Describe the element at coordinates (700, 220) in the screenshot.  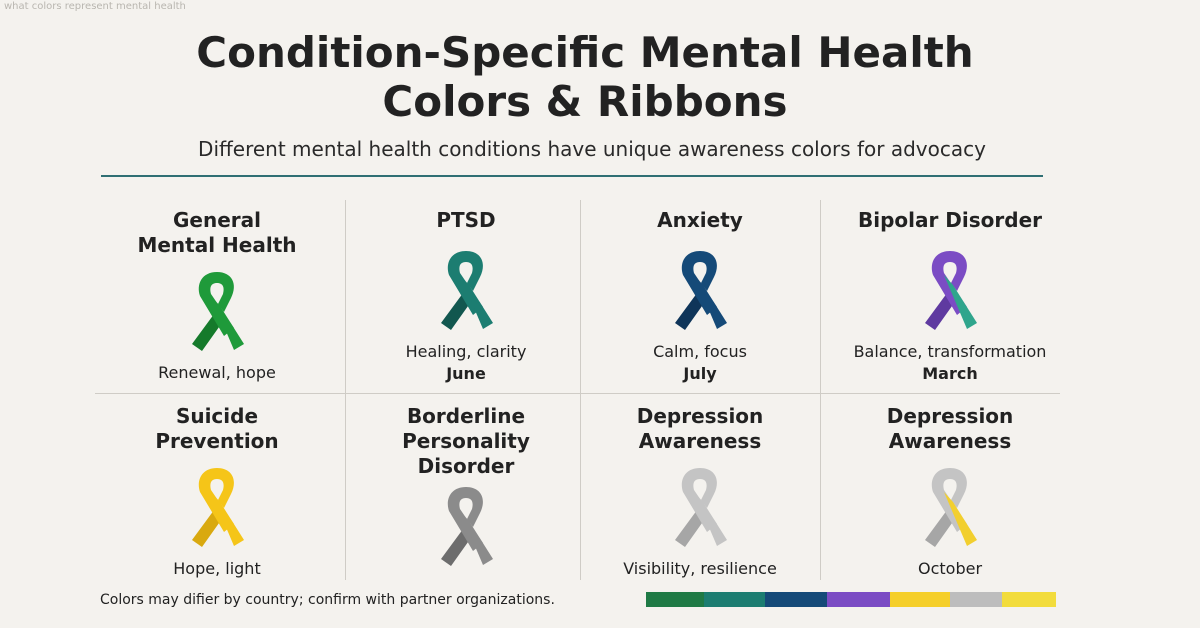
I see `card-title: Anxiety` at that location.